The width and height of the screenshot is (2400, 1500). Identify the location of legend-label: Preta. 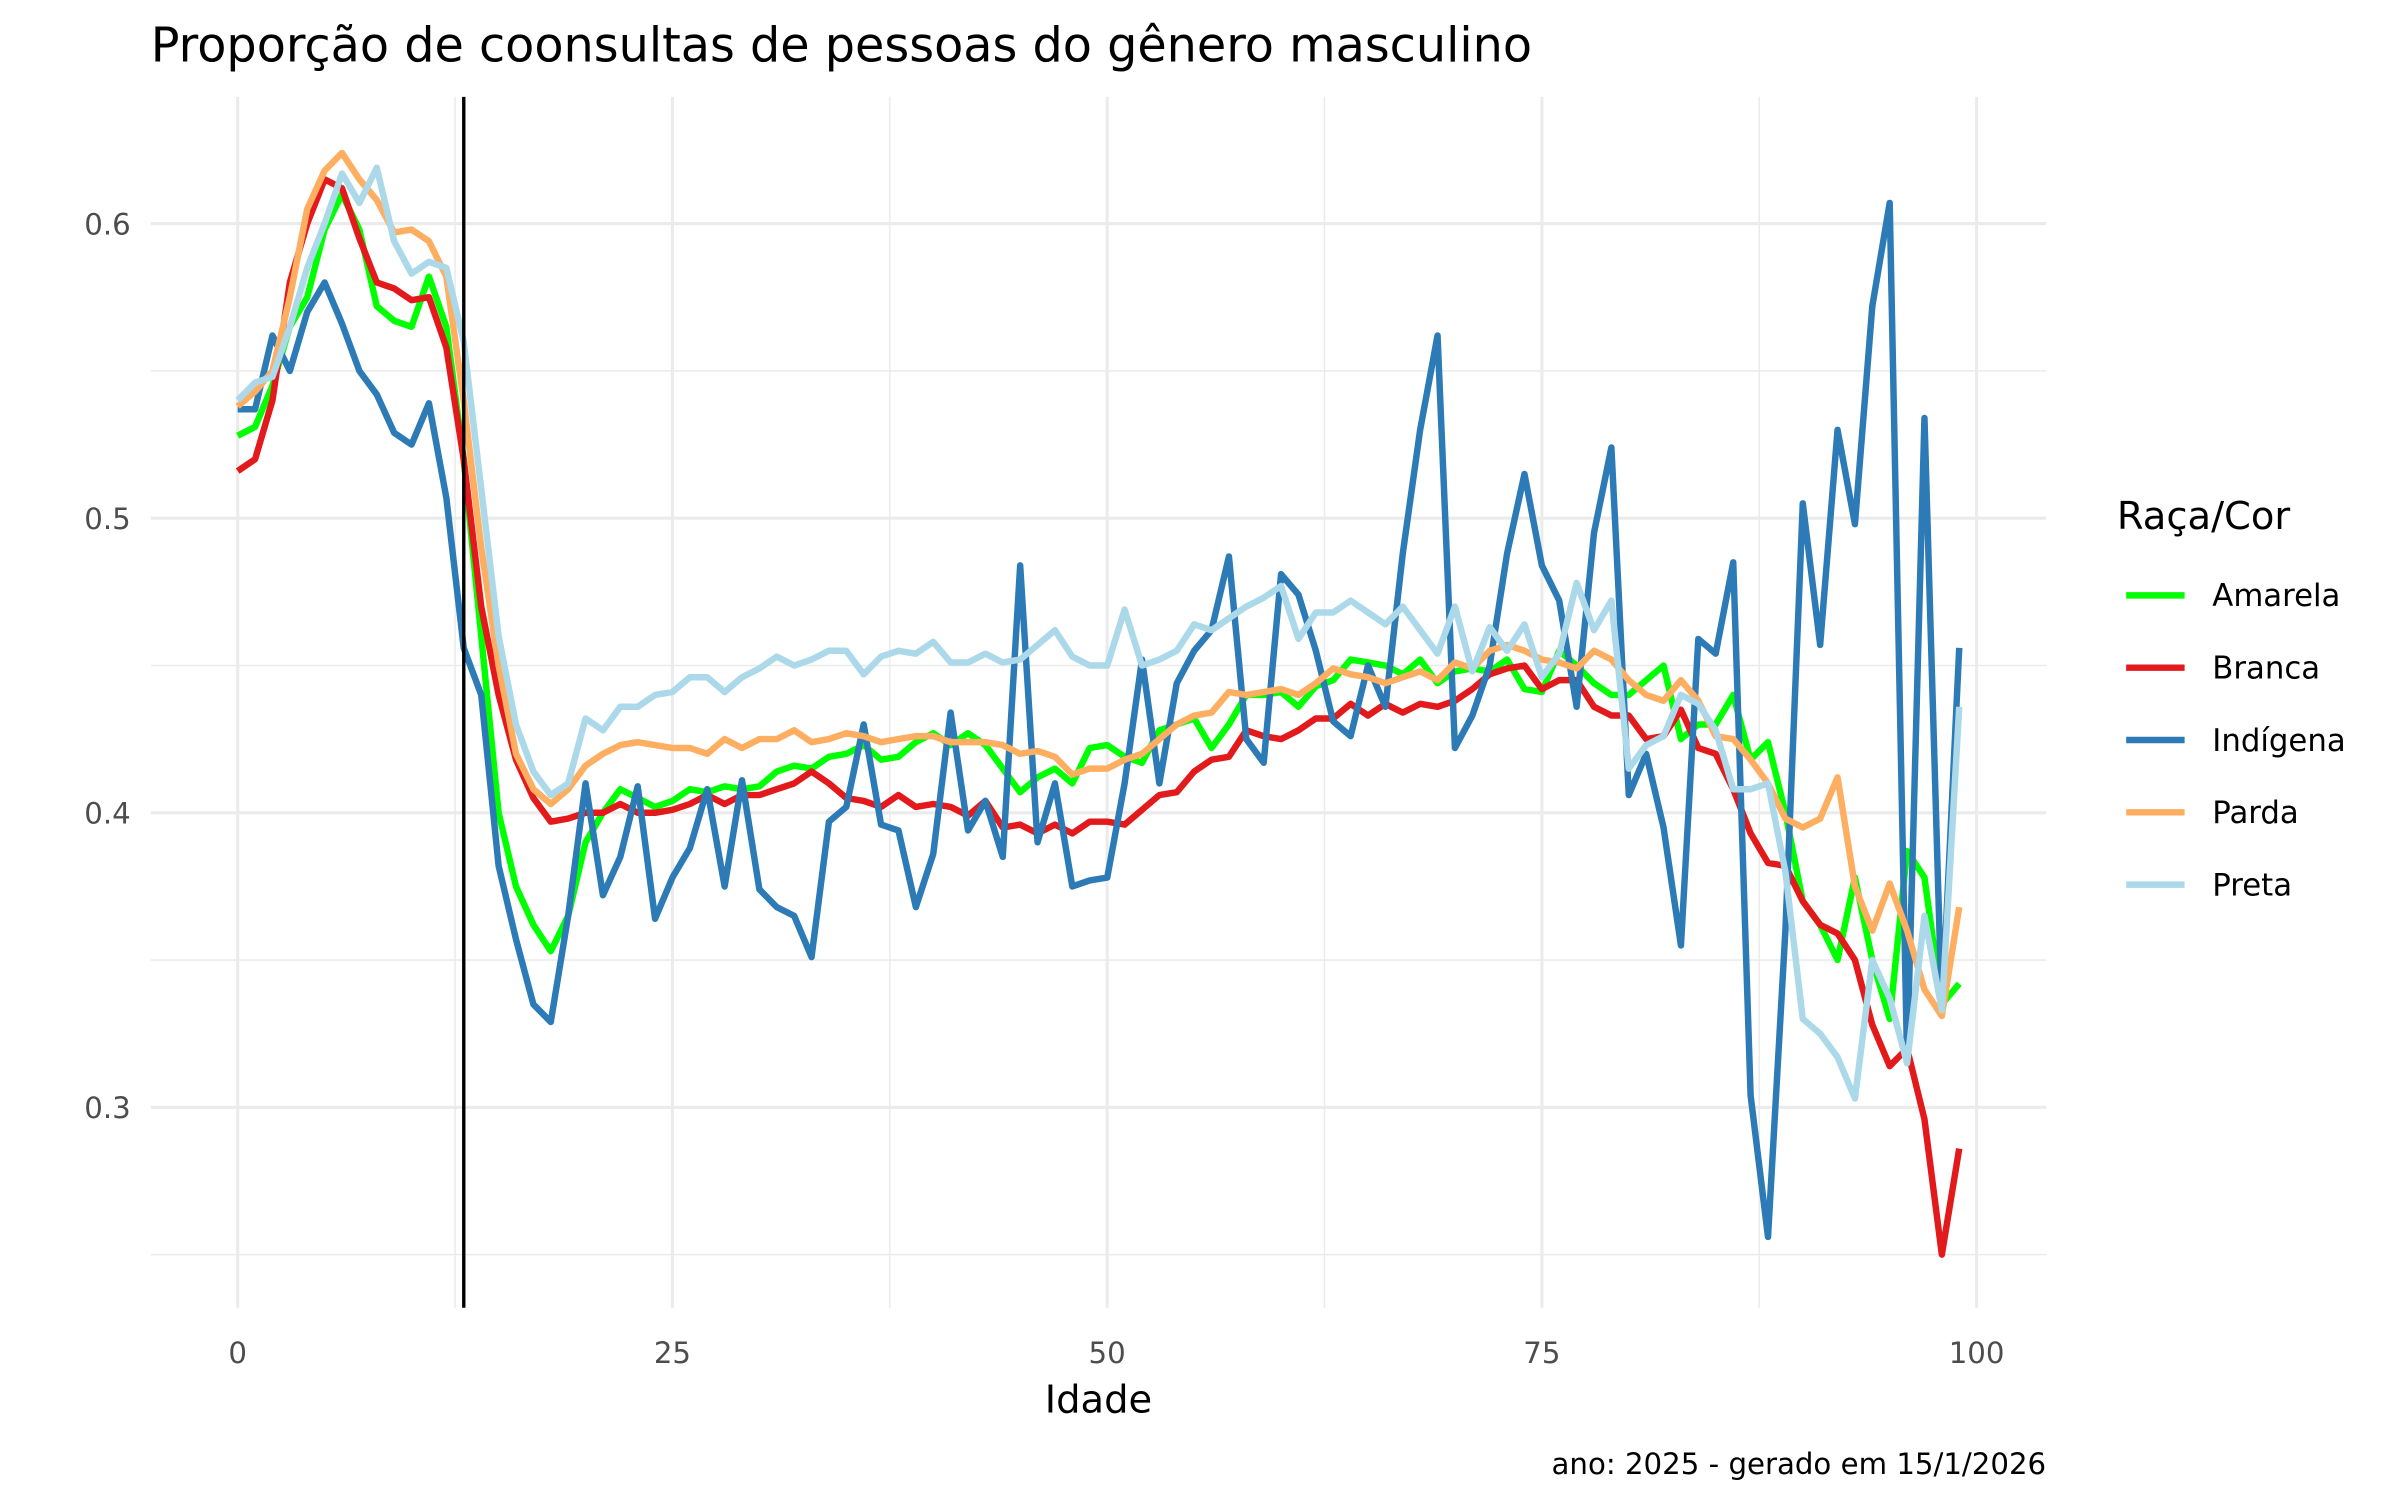
(2252, 885).